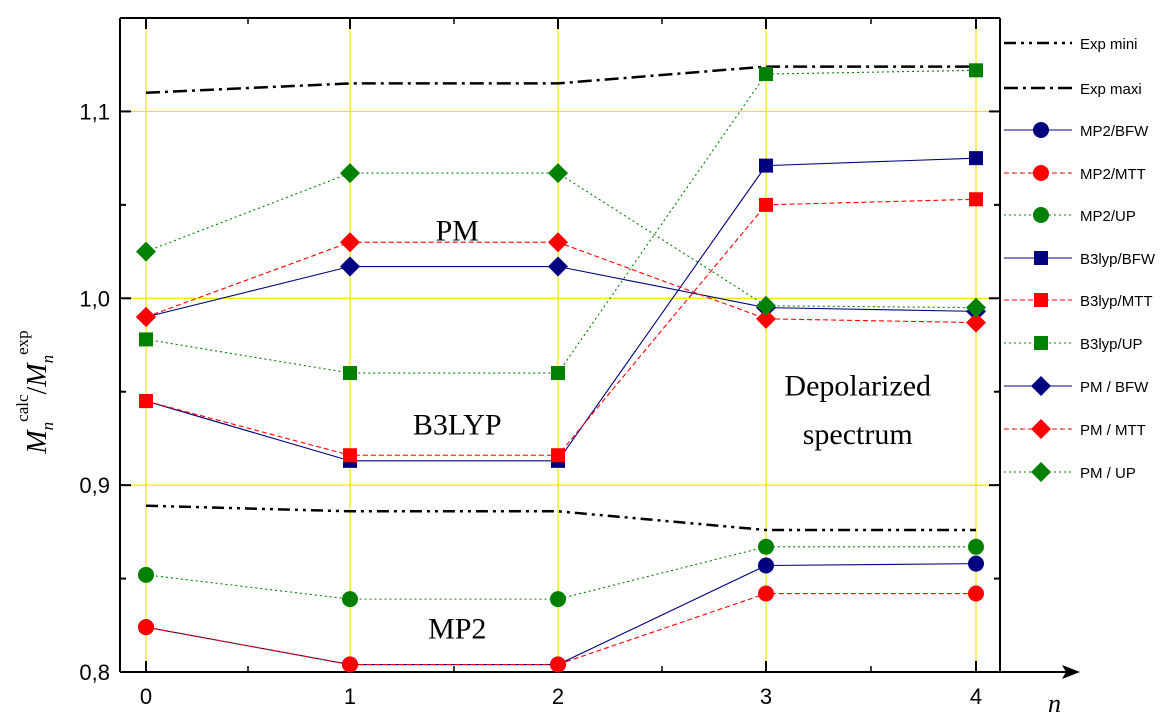 This screenshot has height=720, width=1176. I want to click on series-mp2-up, so click(561, 573).